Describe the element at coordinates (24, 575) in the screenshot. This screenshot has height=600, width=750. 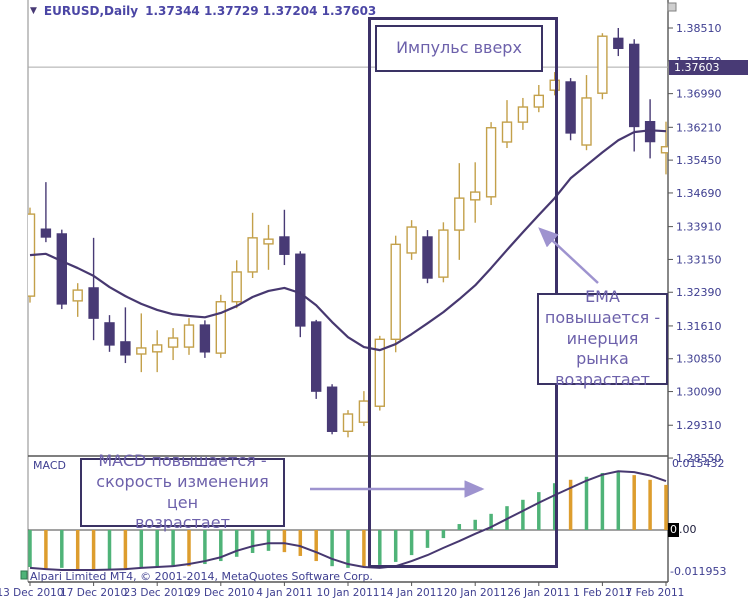
I see `alpari-logo-icon` at that location.